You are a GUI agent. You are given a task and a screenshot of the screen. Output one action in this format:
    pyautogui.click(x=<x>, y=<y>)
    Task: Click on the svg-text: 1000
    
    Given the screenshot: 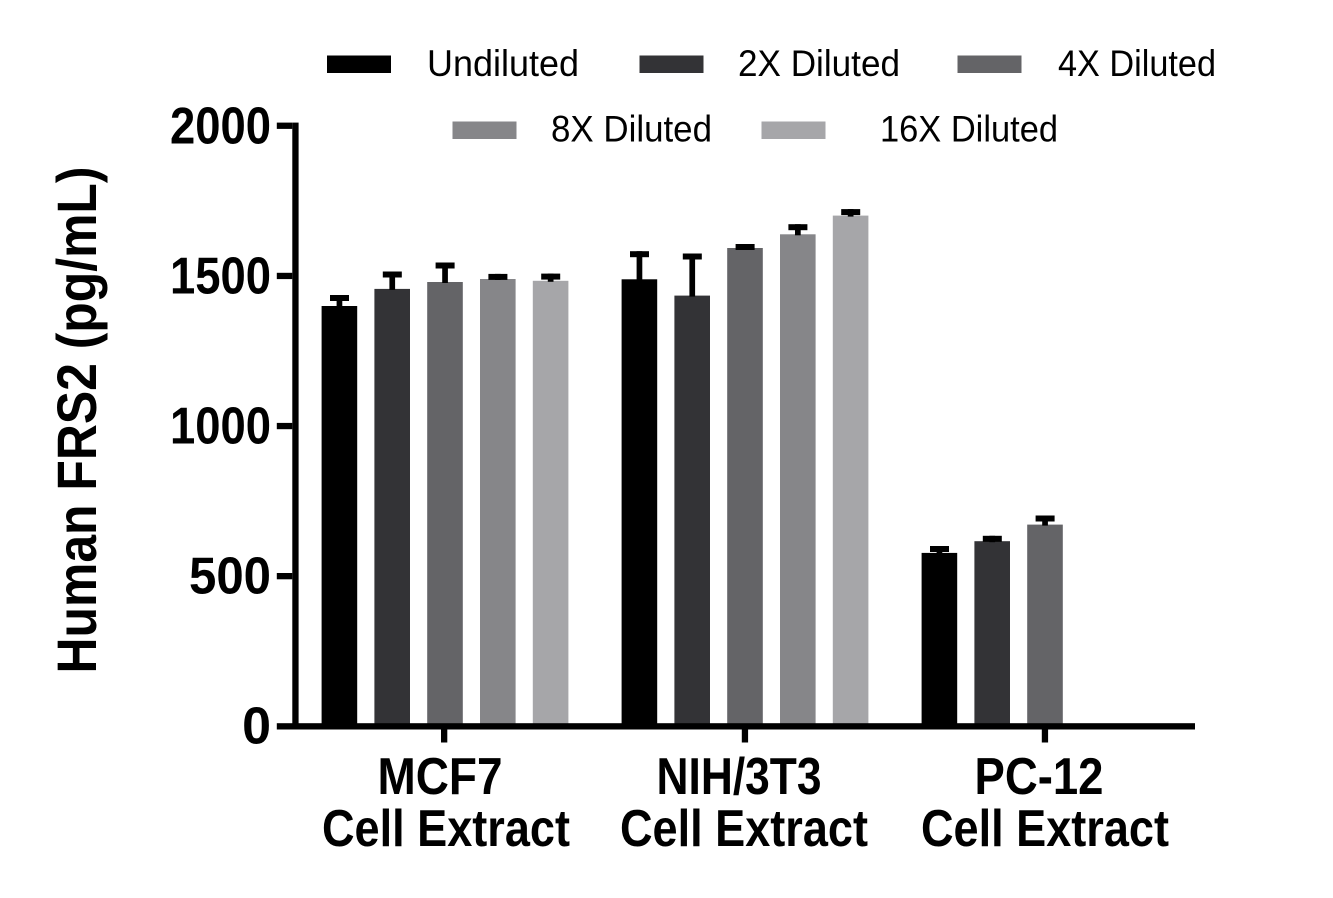 What is the action you would take?
    pyautogui.click(x=220, y=427)
    